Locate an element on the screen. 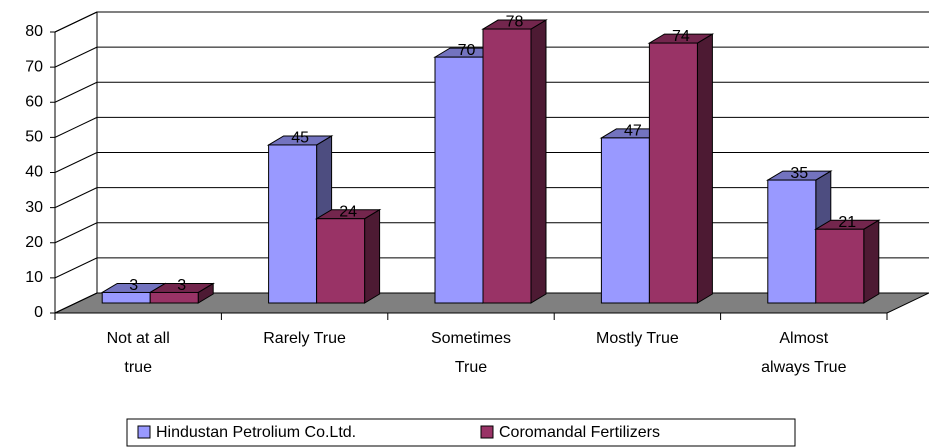 This screenshot has height=448, width=929. value-label: 78 is located at coordinates (515, 22).